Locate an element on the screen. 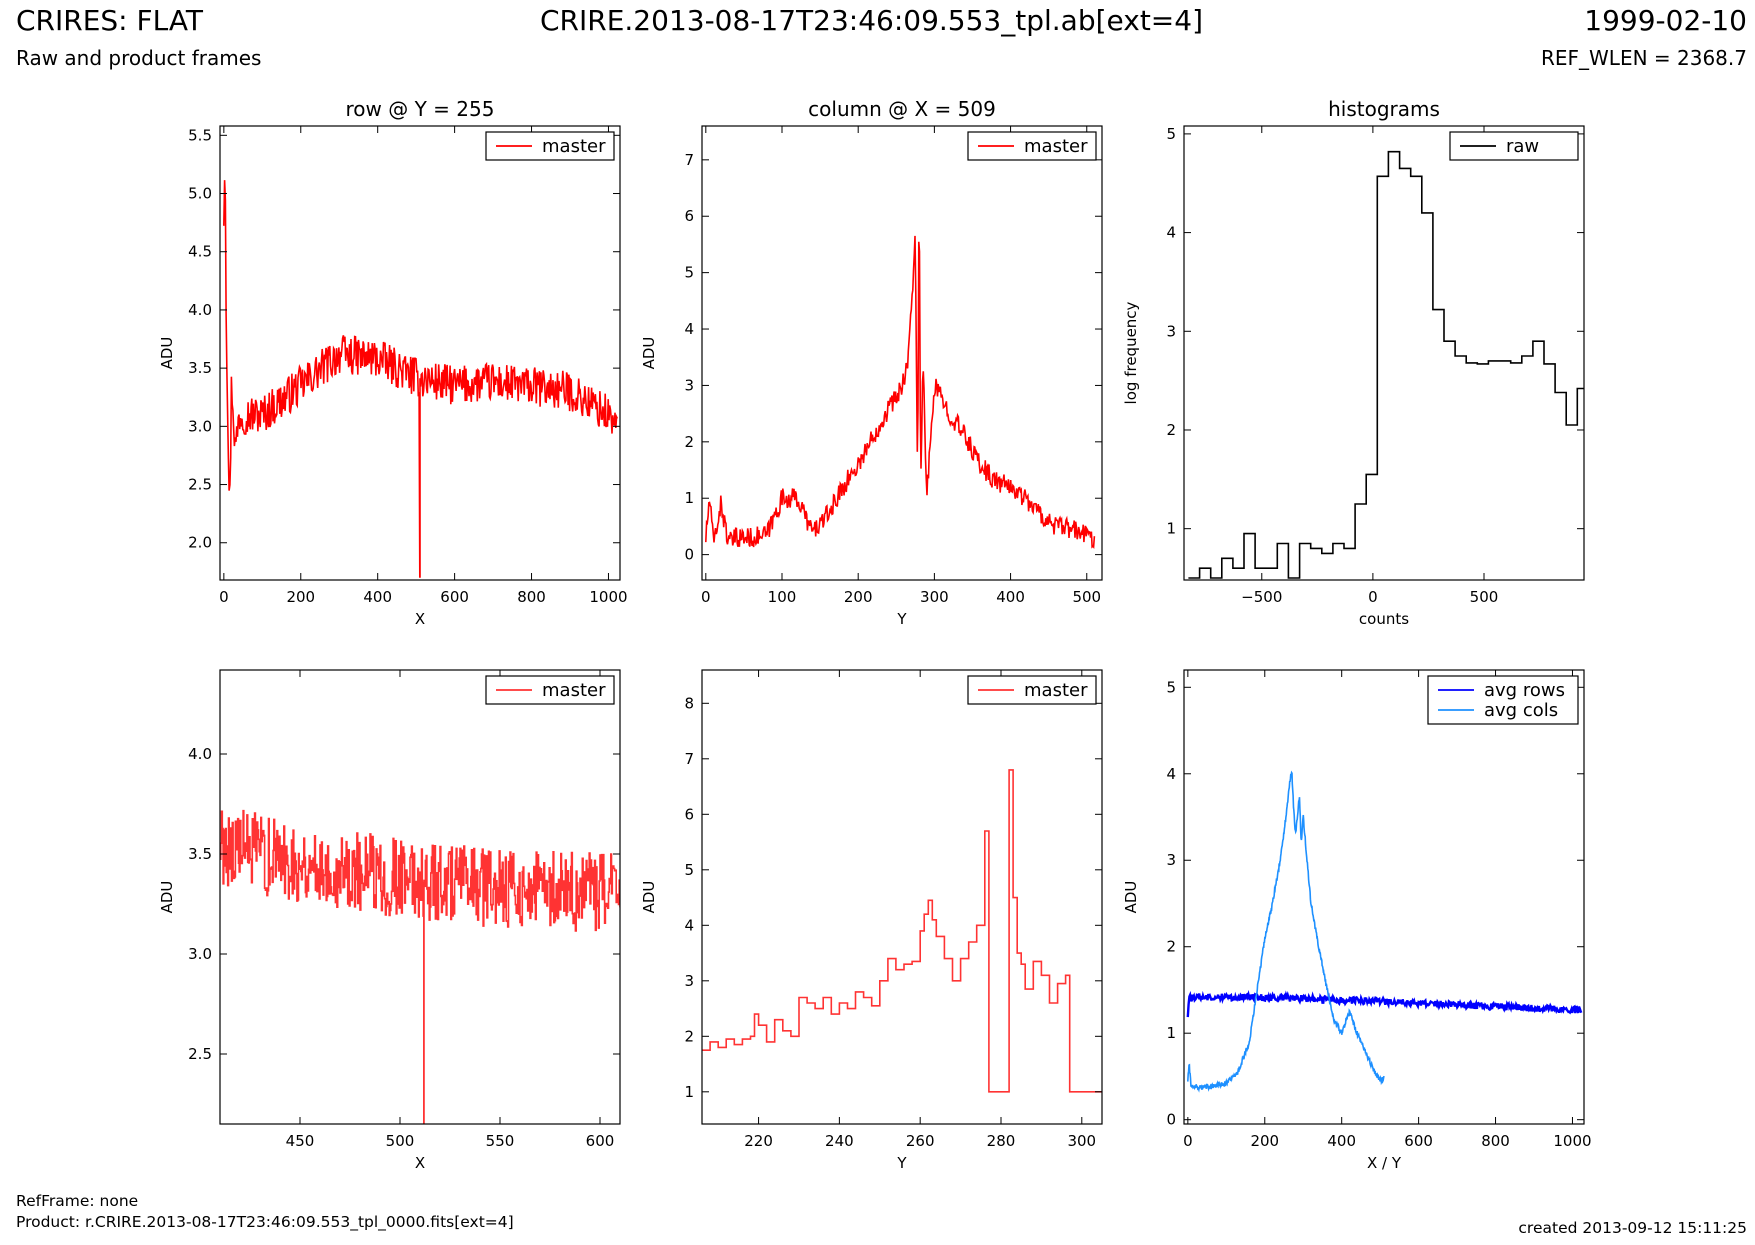 The width and height of the screenshot is (1755, 1245). created-timestamp: created 2013-09-12 15:11:25 is located at coordinates (1632, 1228).